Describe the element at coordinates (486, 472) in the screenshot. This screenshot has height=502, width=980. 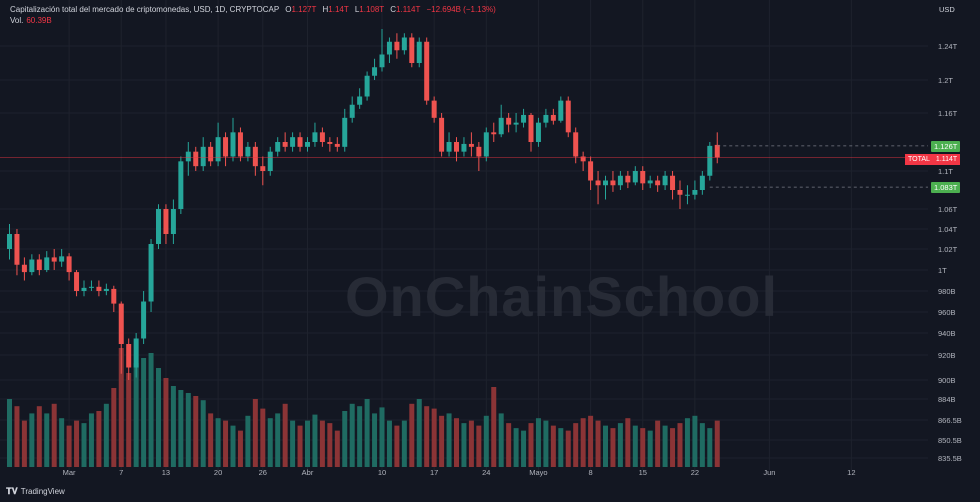
I see `x-tick-label: 24` at that location.